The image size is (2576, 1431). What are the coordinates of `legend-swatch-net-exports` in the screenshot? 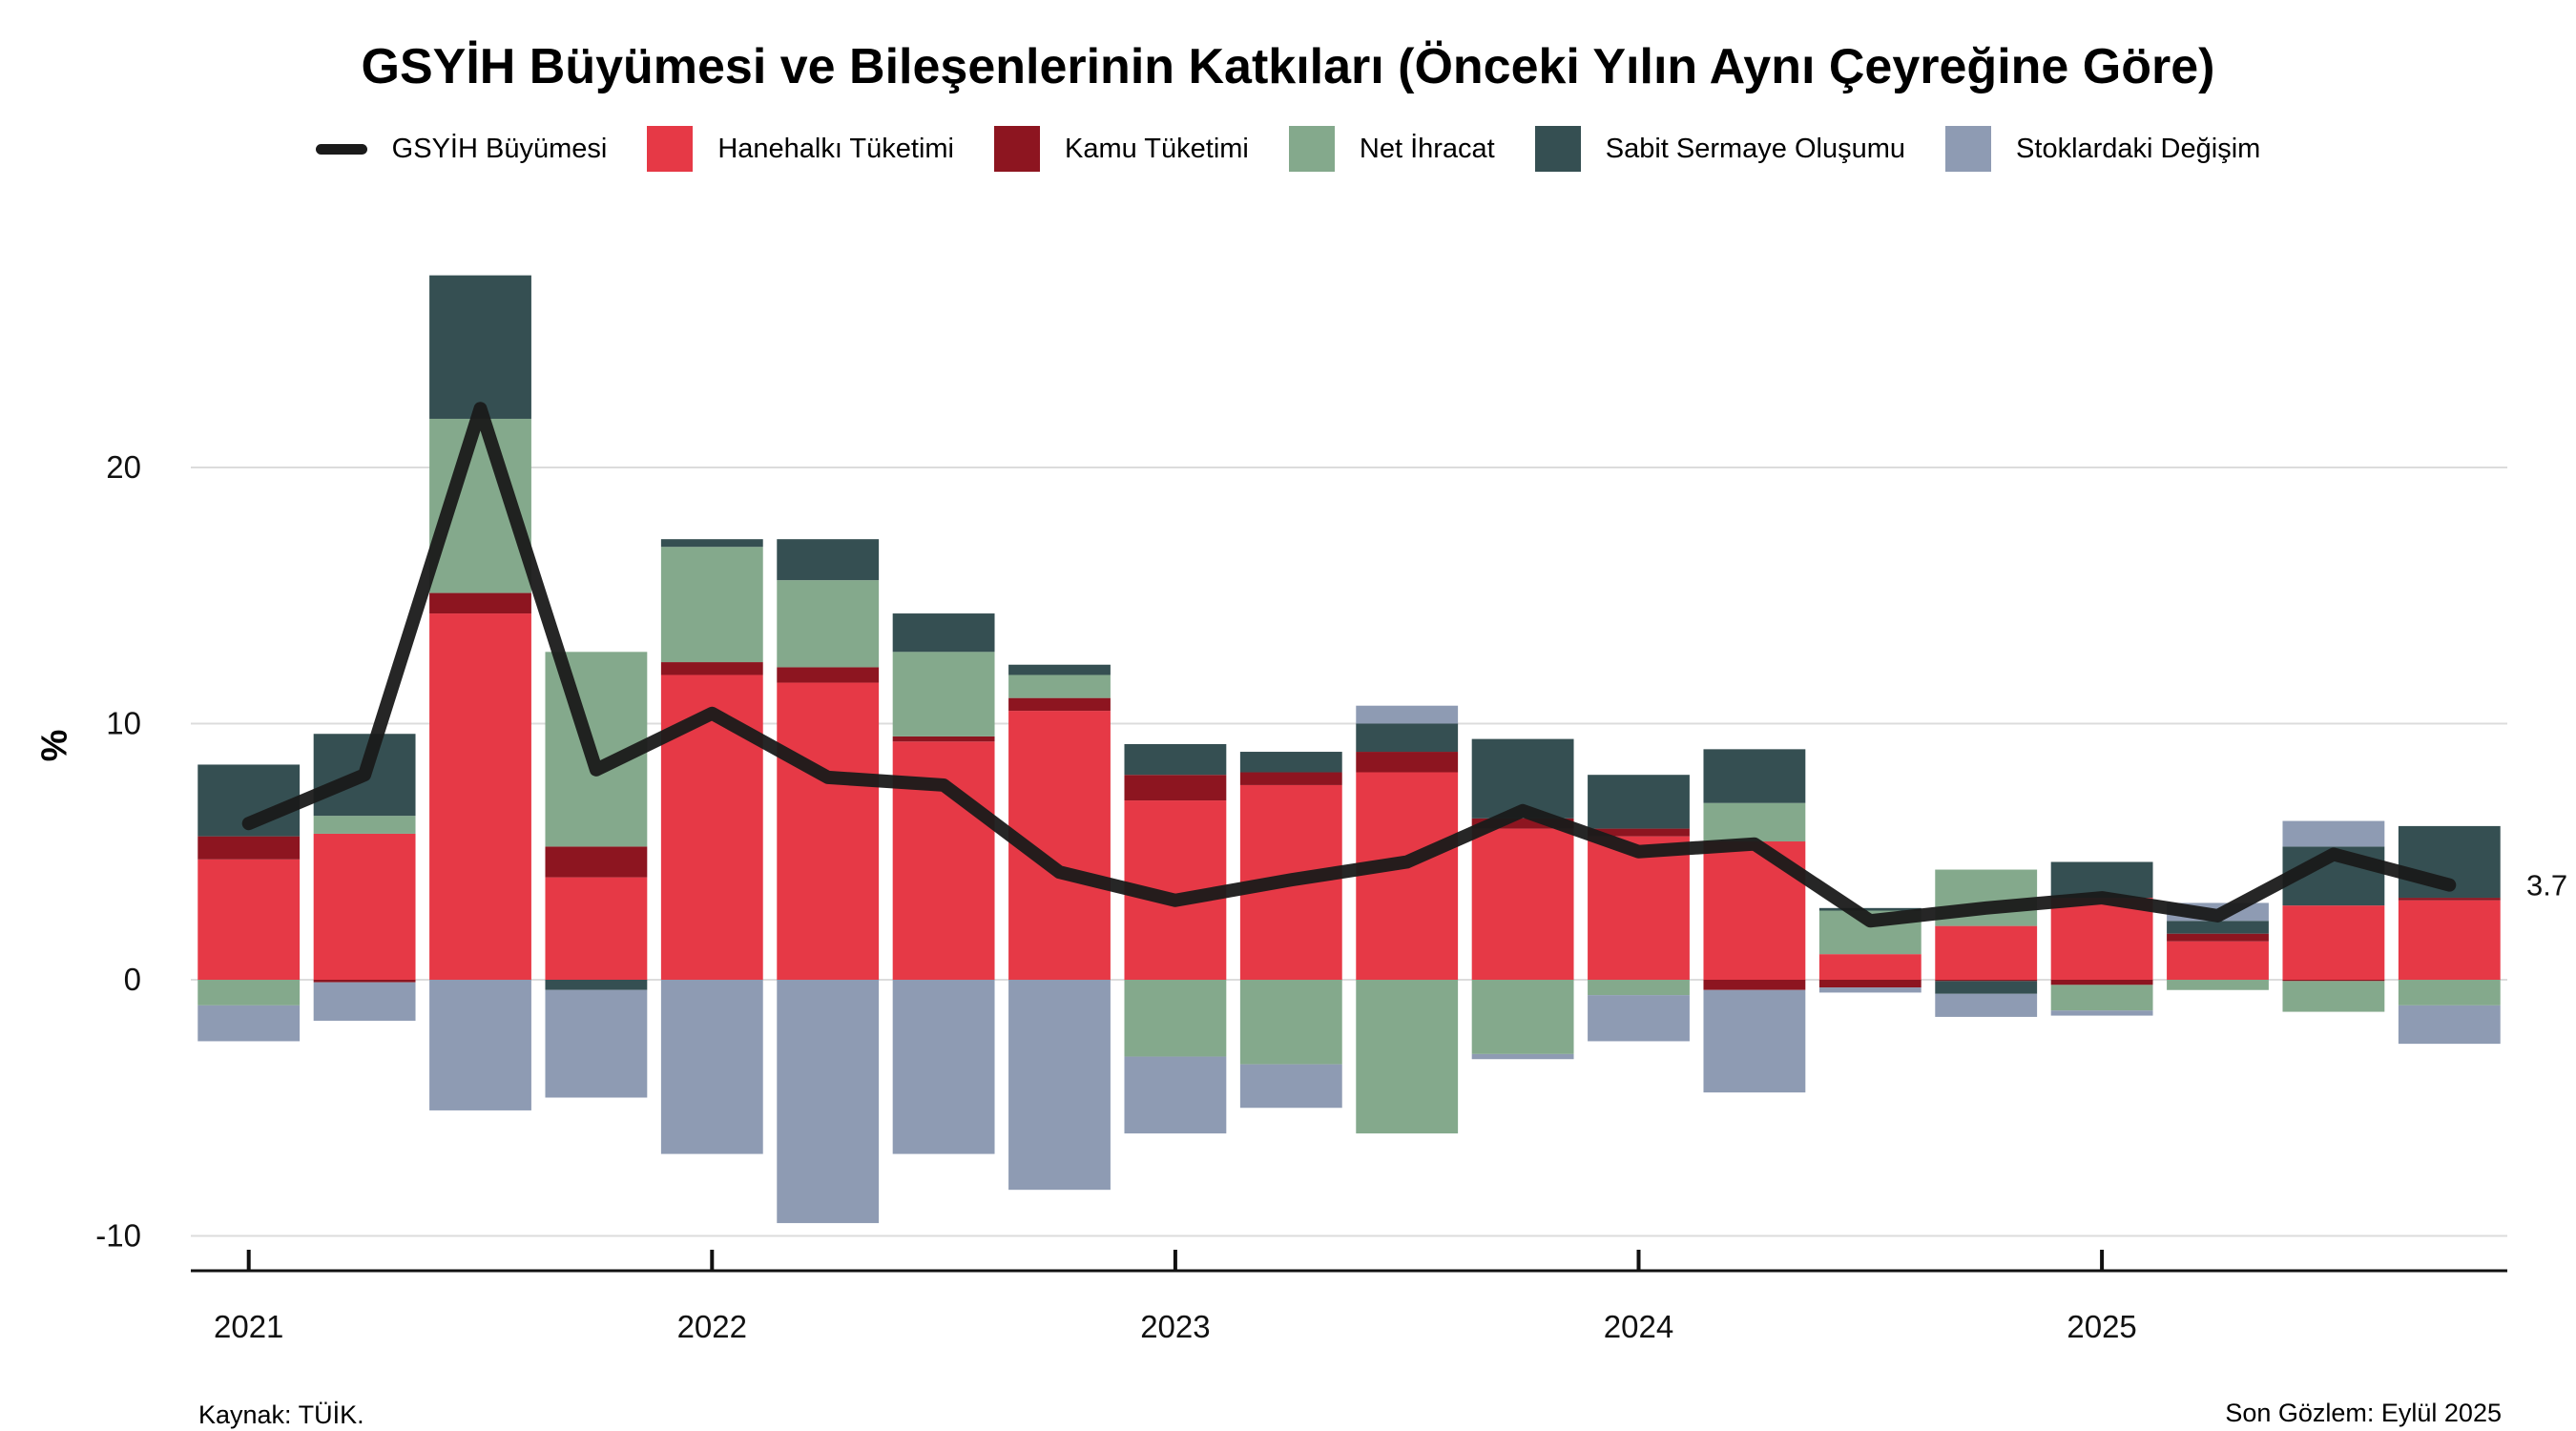 It's located at (1311, 149).